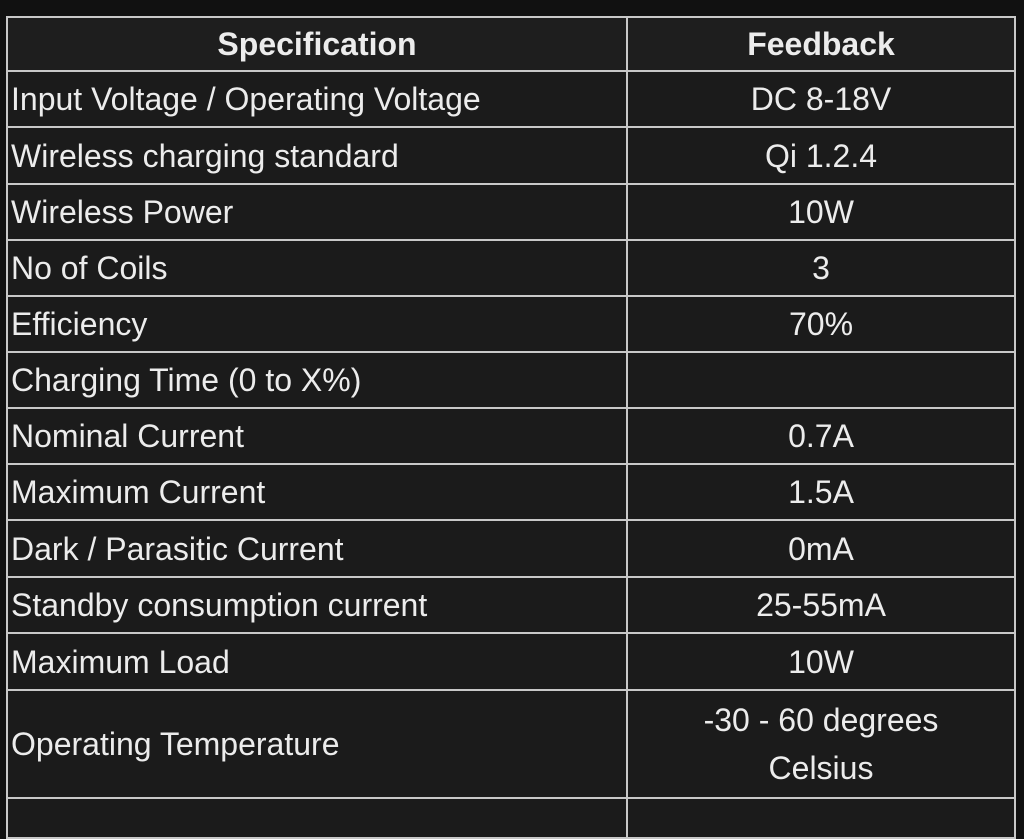 The image size is (1024, 839). I want to click on header-cell: Specification, so click(317, 44).